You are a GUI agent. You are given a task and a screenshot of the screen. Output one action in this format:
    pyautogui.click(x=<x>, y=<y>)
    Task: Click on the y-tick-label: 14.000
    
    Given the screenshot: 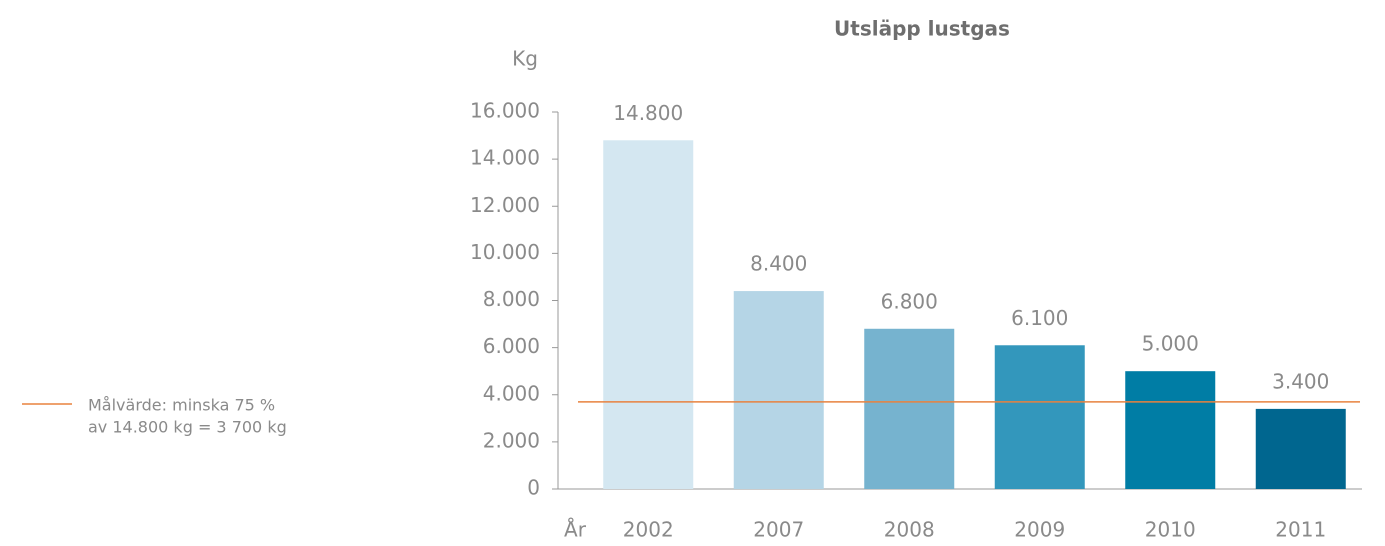 What is the action you would take?
    pyautogui.click(x=505, y=158)
    